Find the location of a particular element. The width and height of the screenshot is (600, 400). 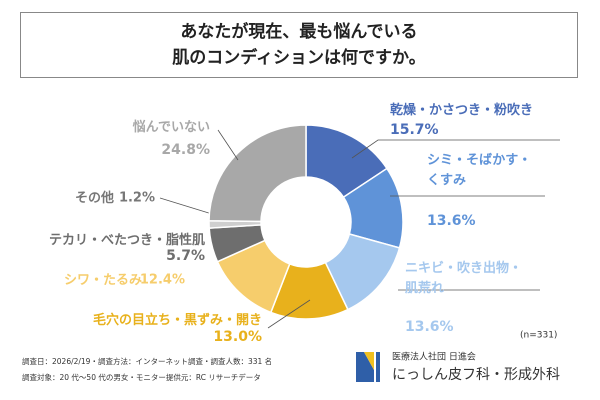

category-label-line: 毛穴の目立ち・黒ずみ・開き is located at coordinates (177, 320).